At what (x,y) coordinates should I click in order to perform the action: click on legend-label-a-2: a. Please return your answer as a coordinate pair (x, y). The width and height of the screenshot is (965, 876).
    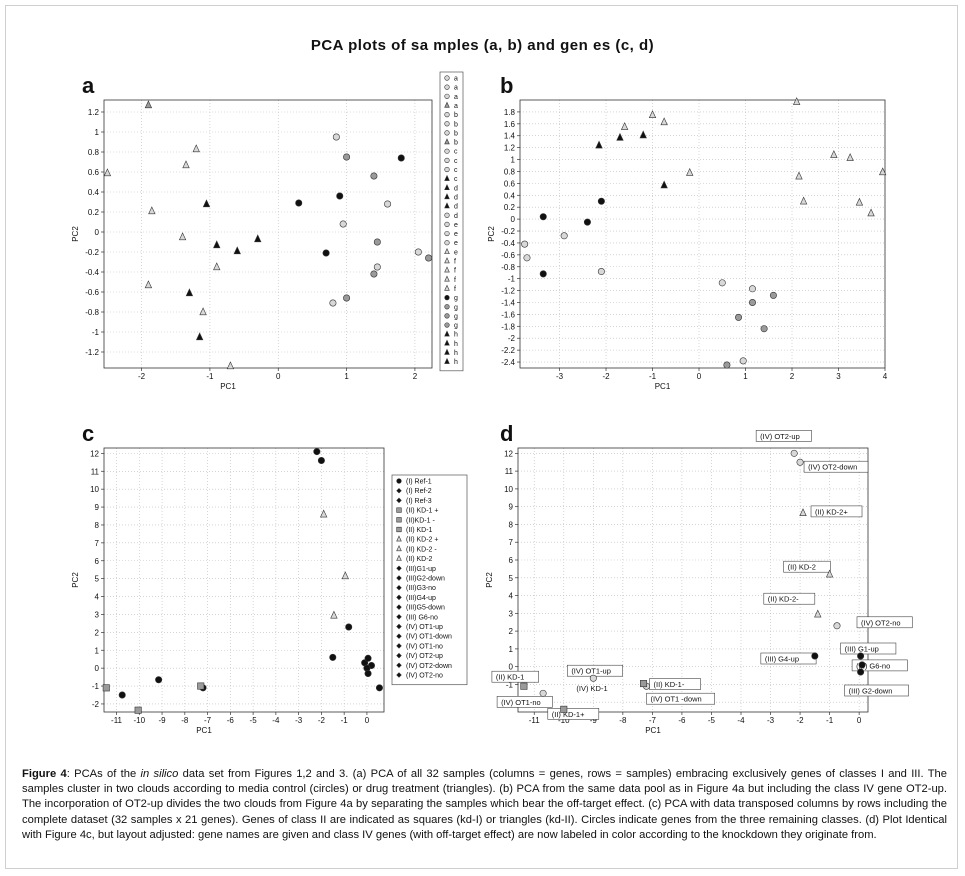
    Looking at the image, I should click on (456, 97).